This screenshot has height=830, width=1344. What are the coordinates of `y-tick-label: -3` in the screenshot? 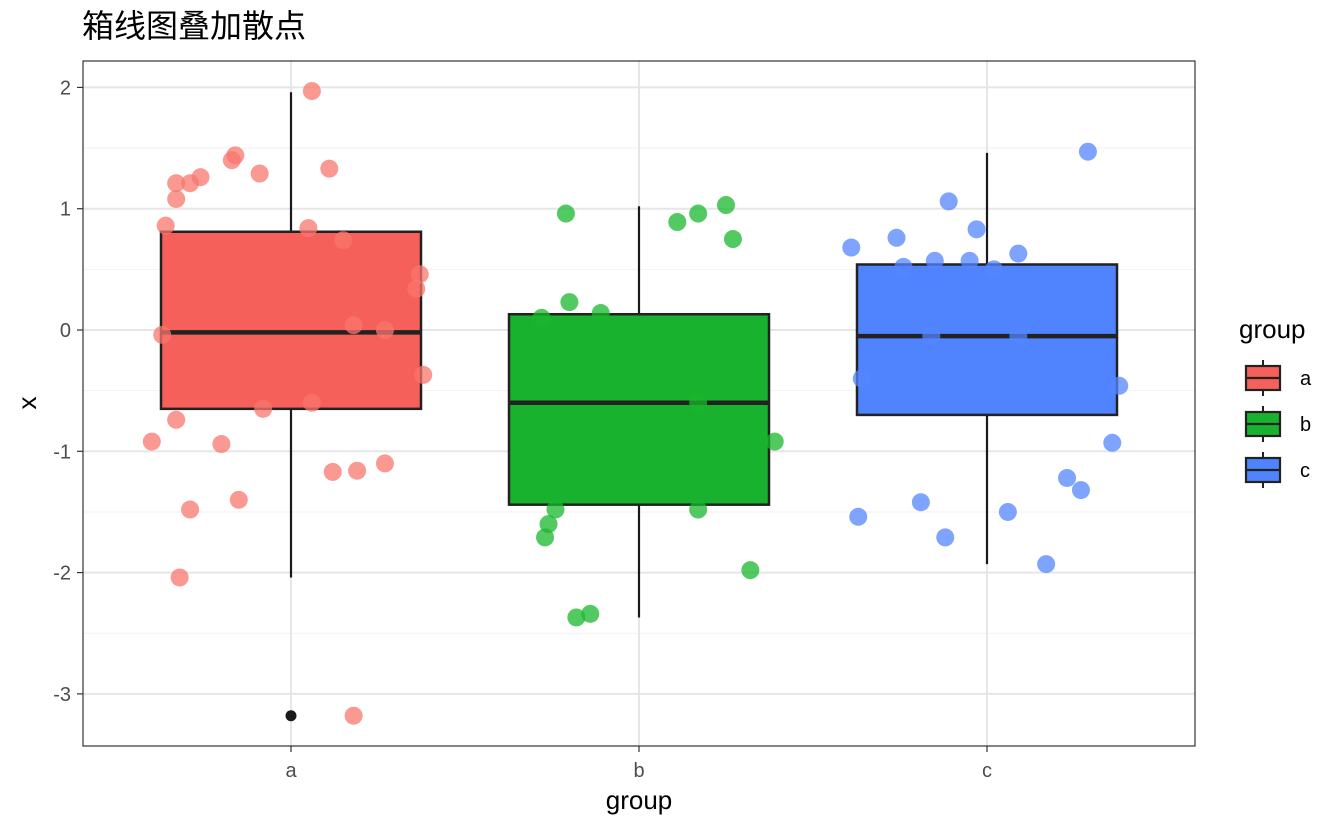 It's located at (62, 695).